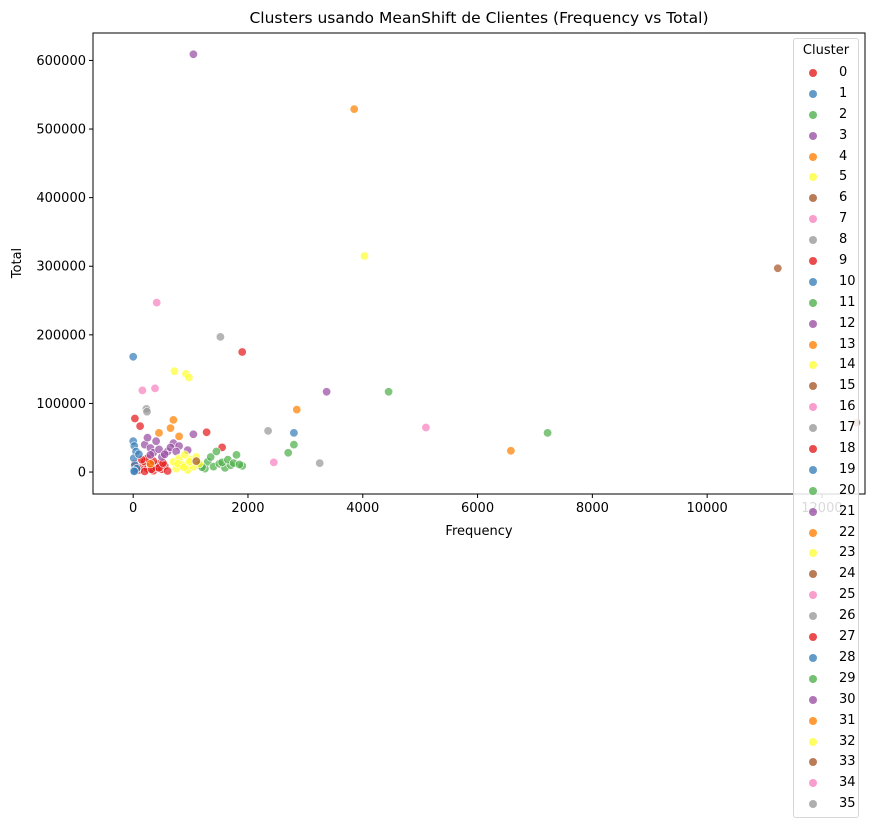 The height and width of the screenshot is (828, 876). Describe the element at coordinates (843, 114) in the screenshot. I see `legend-label: 2` at that location.